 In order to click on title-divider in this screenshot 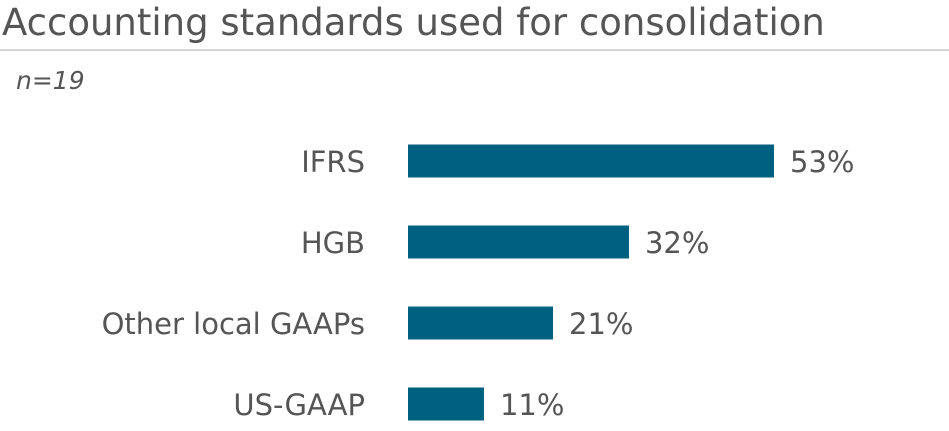, I will do `click(474, 50)`.